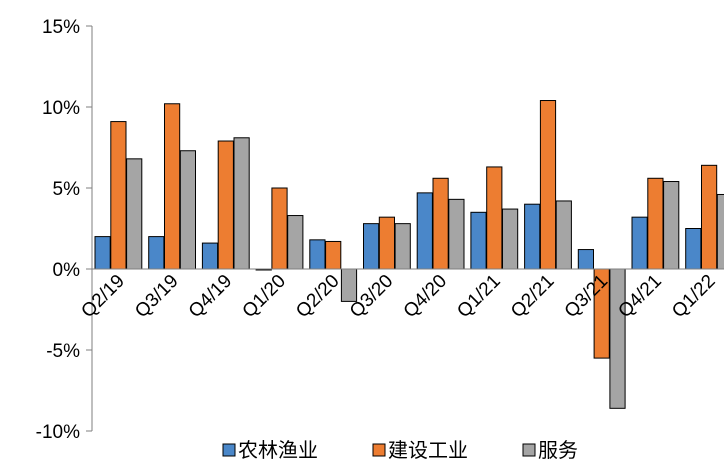  What do you see at coordinates (264, 296) in the screenshot?
I see `x-tick-label: Q1/20` at bounding box center [264, 296].